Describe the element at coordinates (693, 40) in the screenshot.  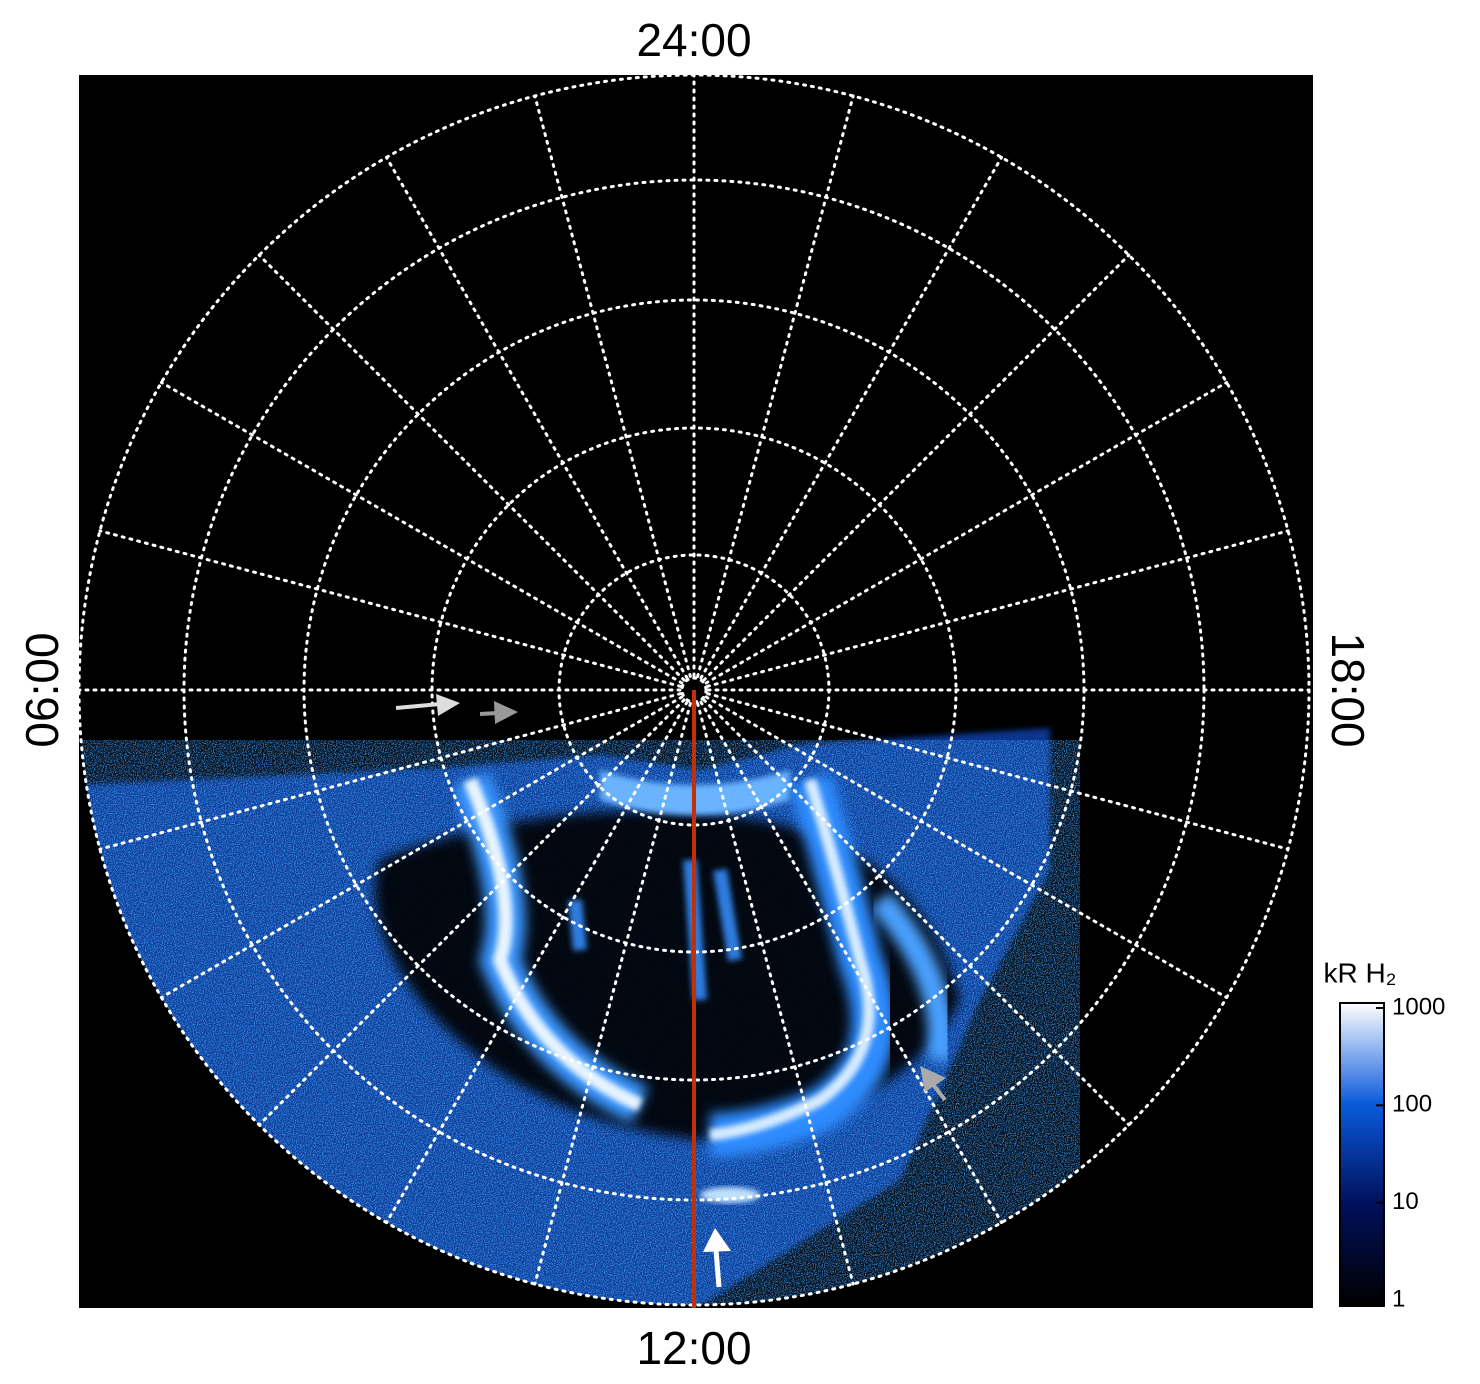
I see `time-label: 24:00` at that location.